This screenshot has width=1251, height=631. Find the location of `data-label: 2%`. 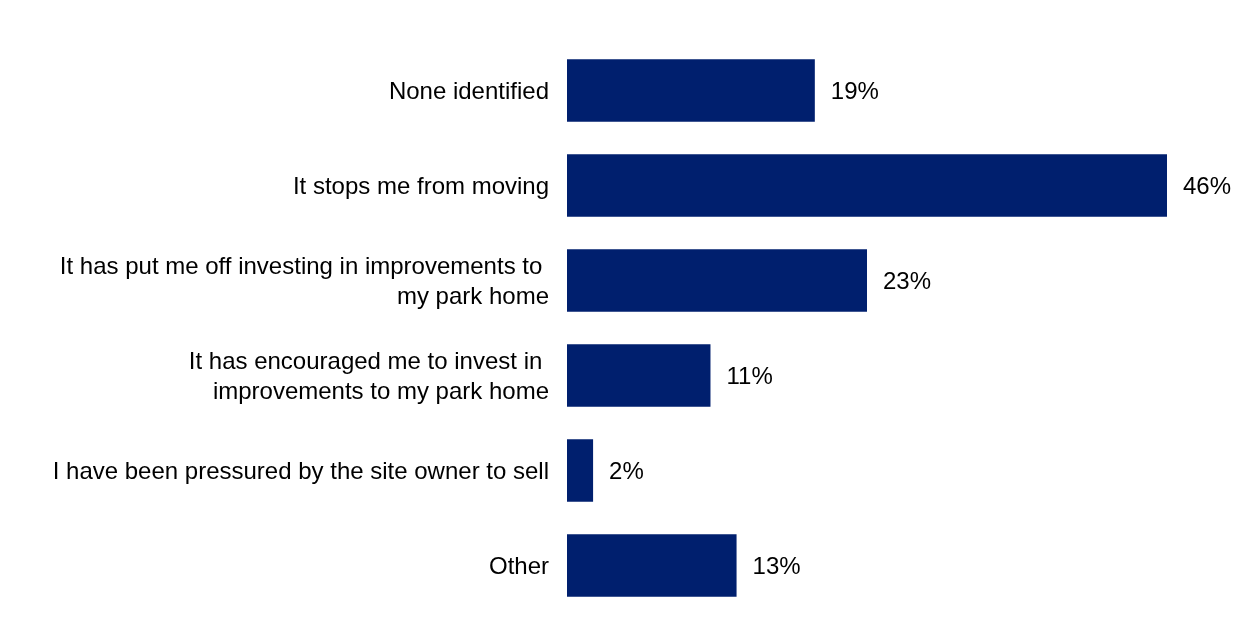

data-label: 2% is located at coordinates (626, 470).